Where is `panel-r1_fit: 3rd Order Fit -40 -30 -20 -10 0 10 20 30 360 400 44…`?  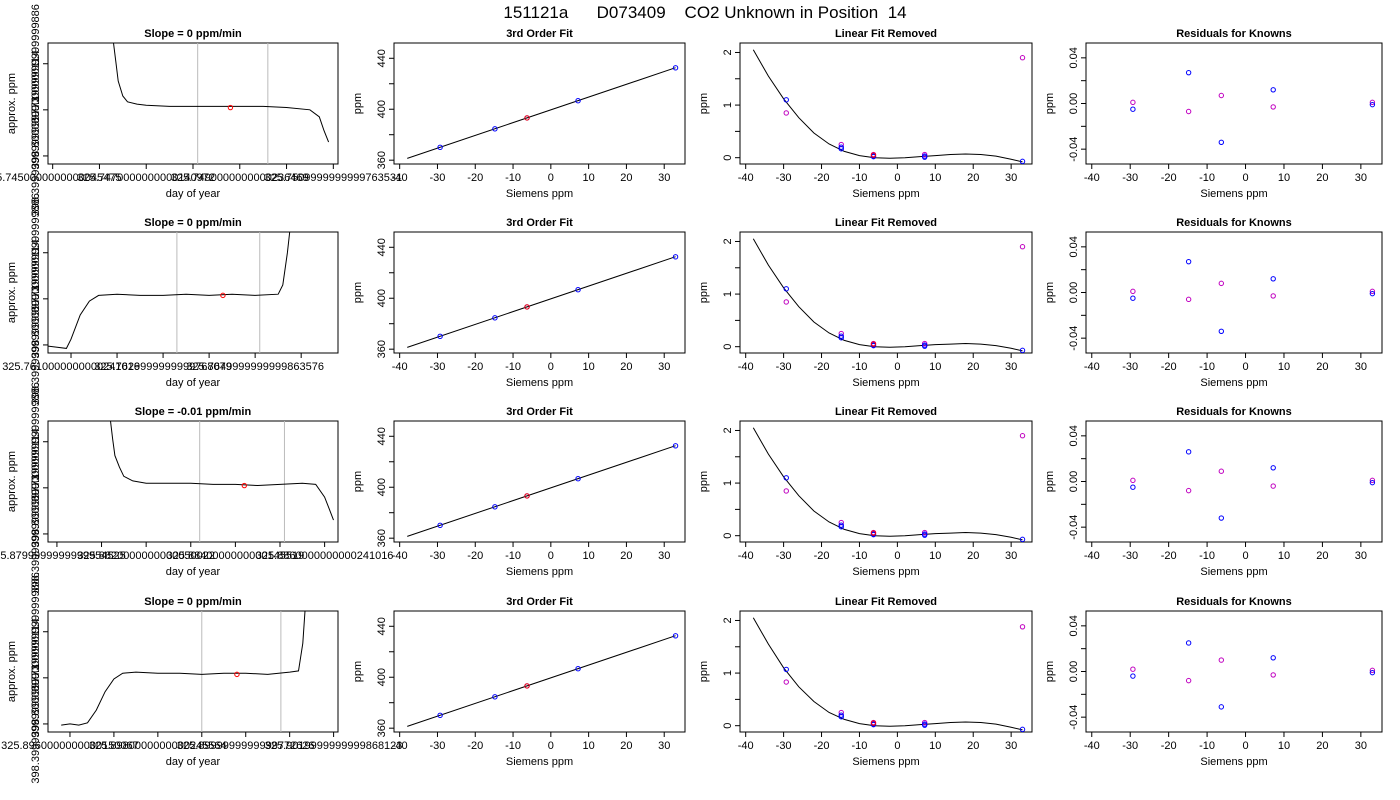 panel-r1_fit: 3rd Order Fit -40 -30 -20 -10 0 10 20 30 360 400 44… is located at coordinates (519, 303).